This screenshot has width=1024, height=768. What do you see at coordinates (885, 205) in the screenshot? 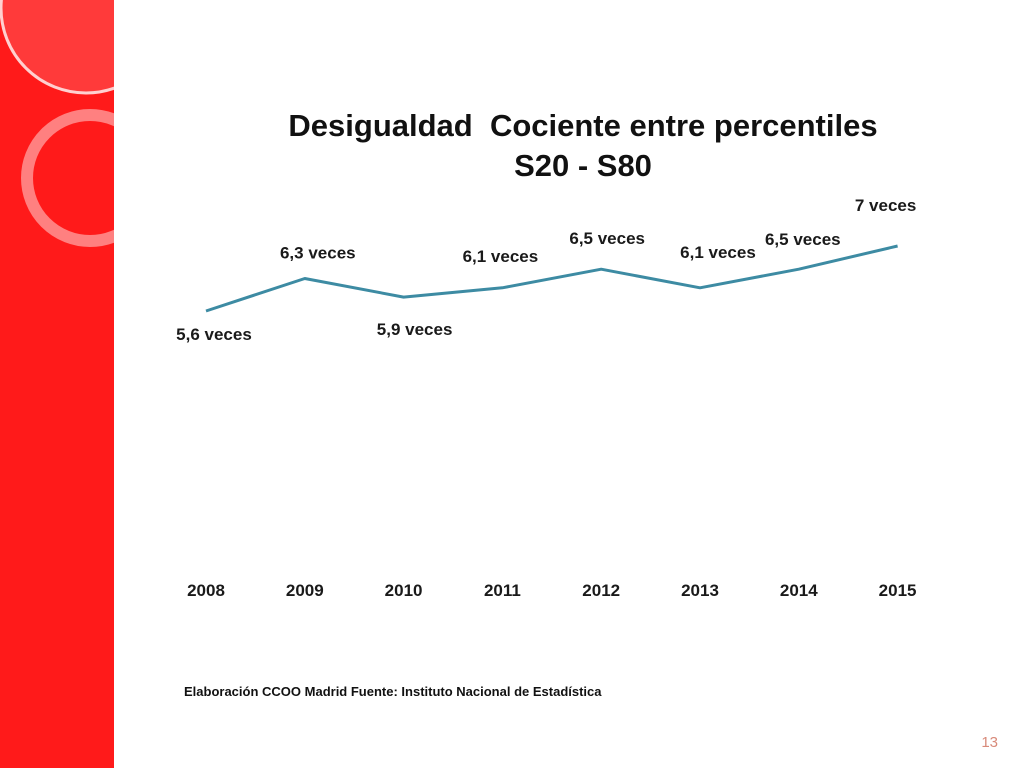
I see `data-label: 7 veces` at bounding box center [885, 205].